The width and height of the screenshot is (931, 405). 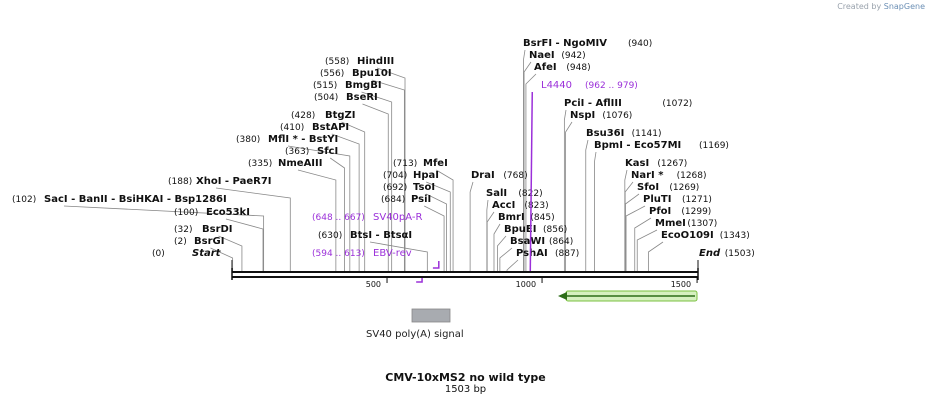 I want to click on site-line-bsu36i, so click(x=587, y=205).